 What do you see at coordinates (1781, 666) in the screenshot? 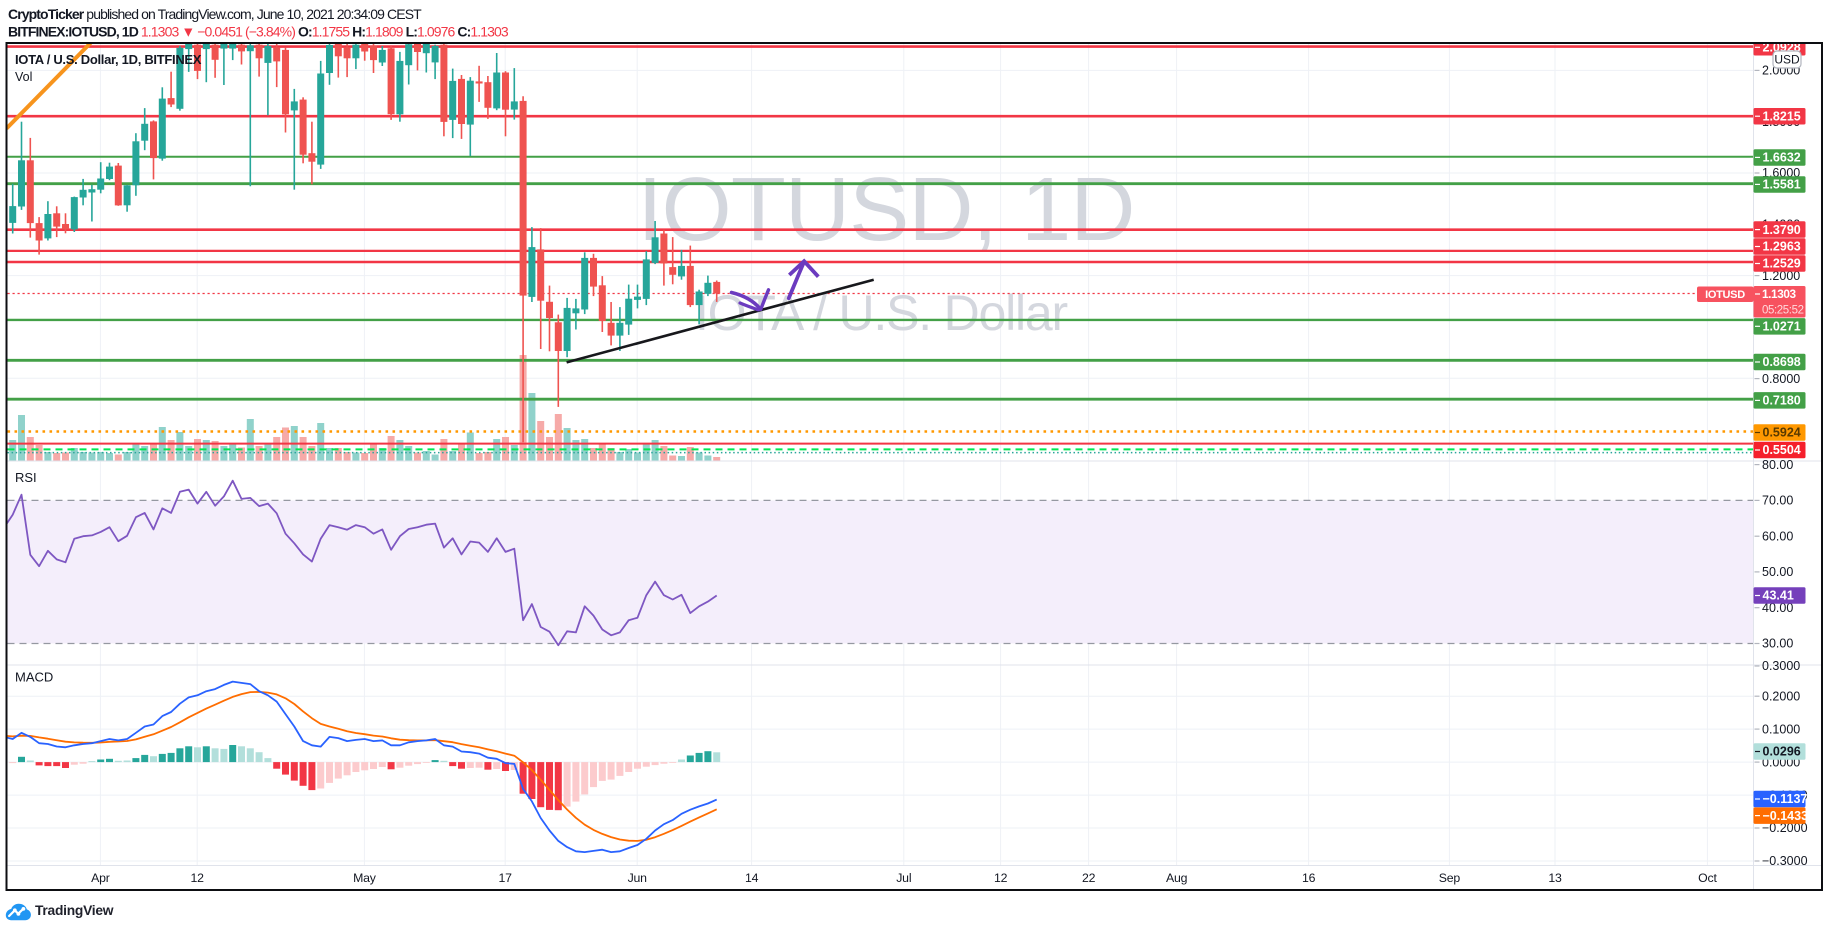
I see `svg-text: 0.3000` at bounding box center [1781, 666].